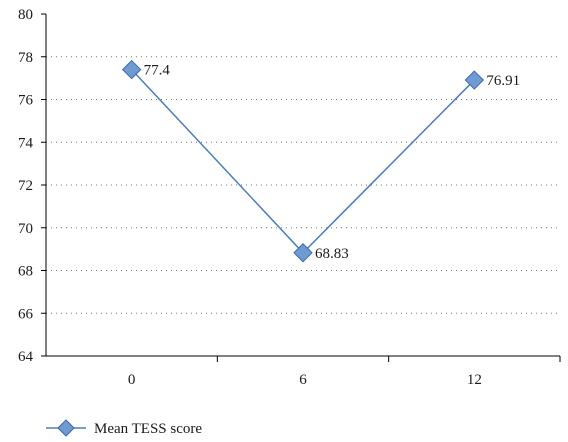 The width and height of the screenshot is (568, 442). What do you see at coordinates (303, 380) in the screenshot?
I see `x-tick-label: 6` at bounding box center [303, 380].